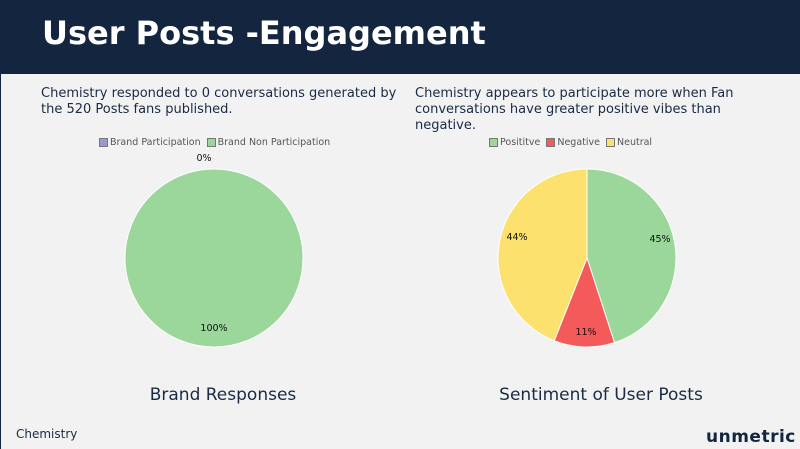  Describe the element at coordinates (264, 33) in the screenshot. I see `page-title: User Posts -Engagement` at that location.